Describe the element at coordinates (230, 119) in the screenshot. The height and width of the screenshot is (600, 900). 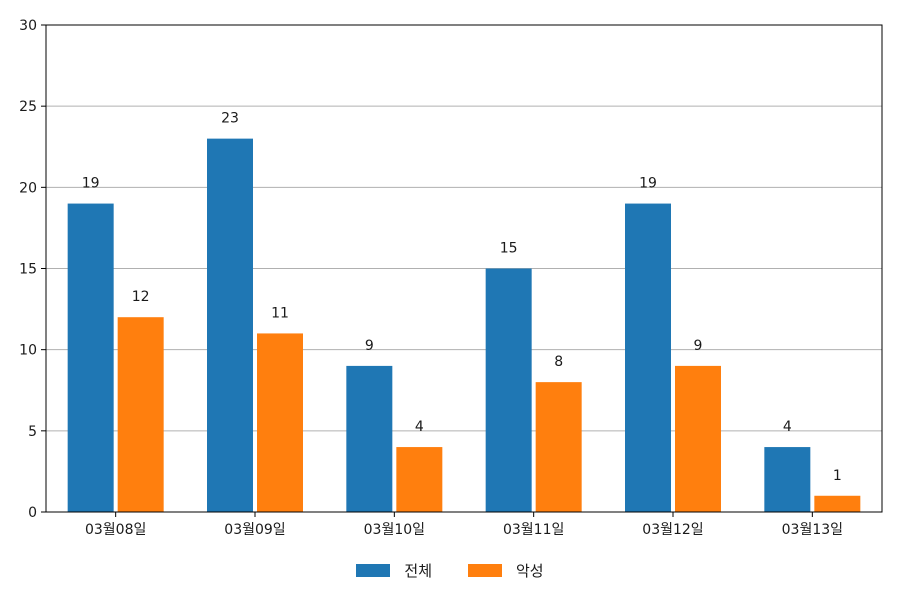
I see `data-label-series-0-1: 23` at that location.